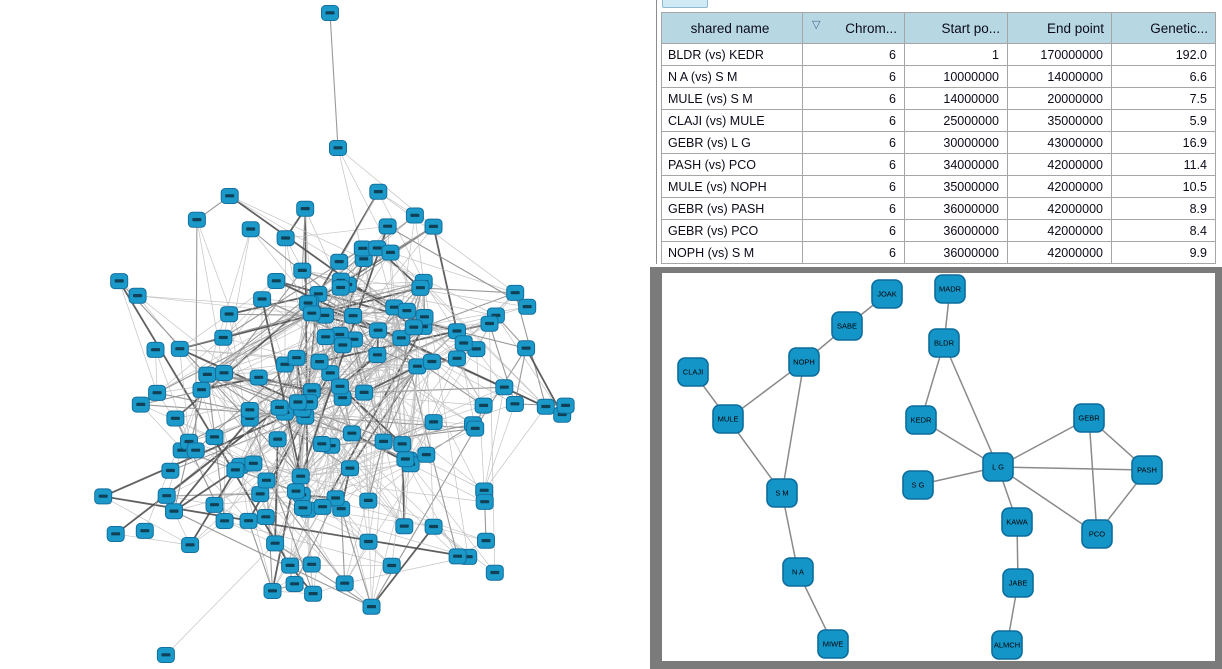  What do you see at coordinates (732, 164) in the screenshot?
I see `table-cell: PASH (vs) PCO` at bounding box center [732, 164].